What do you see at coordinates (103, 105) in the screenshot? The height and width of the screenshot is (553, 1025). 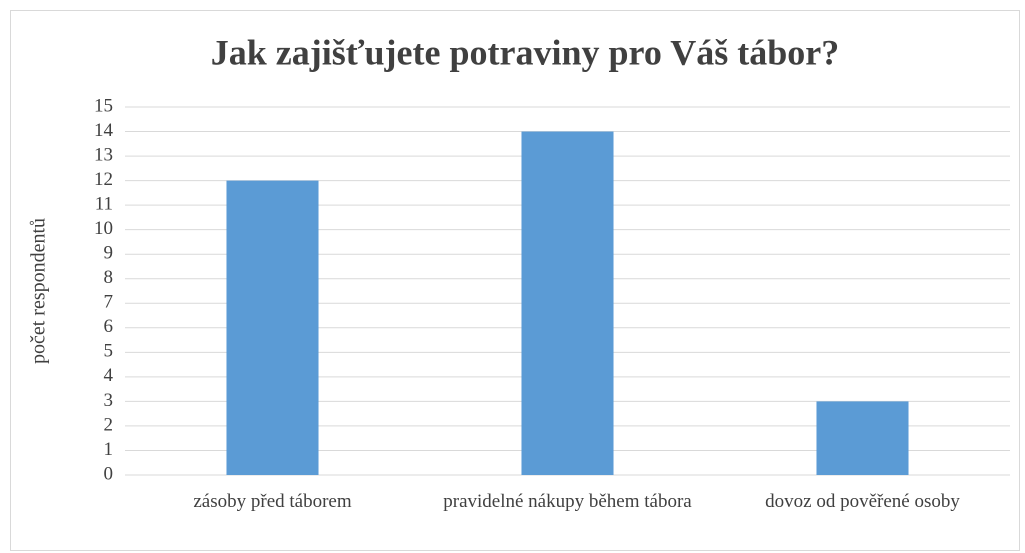 I see `y-tick-label: 15` at bounding box center [103, 105].